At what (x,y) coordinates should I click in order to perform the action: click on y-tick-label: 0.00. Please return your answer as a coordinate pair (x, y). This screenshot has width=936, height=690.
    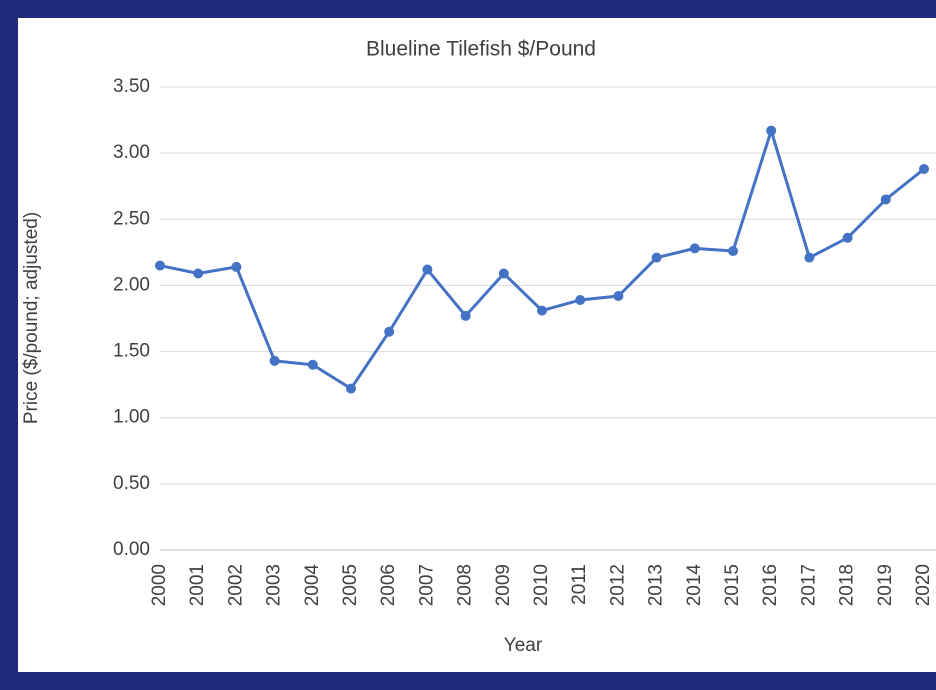
    Looking at the image, I should click on (131, 549).